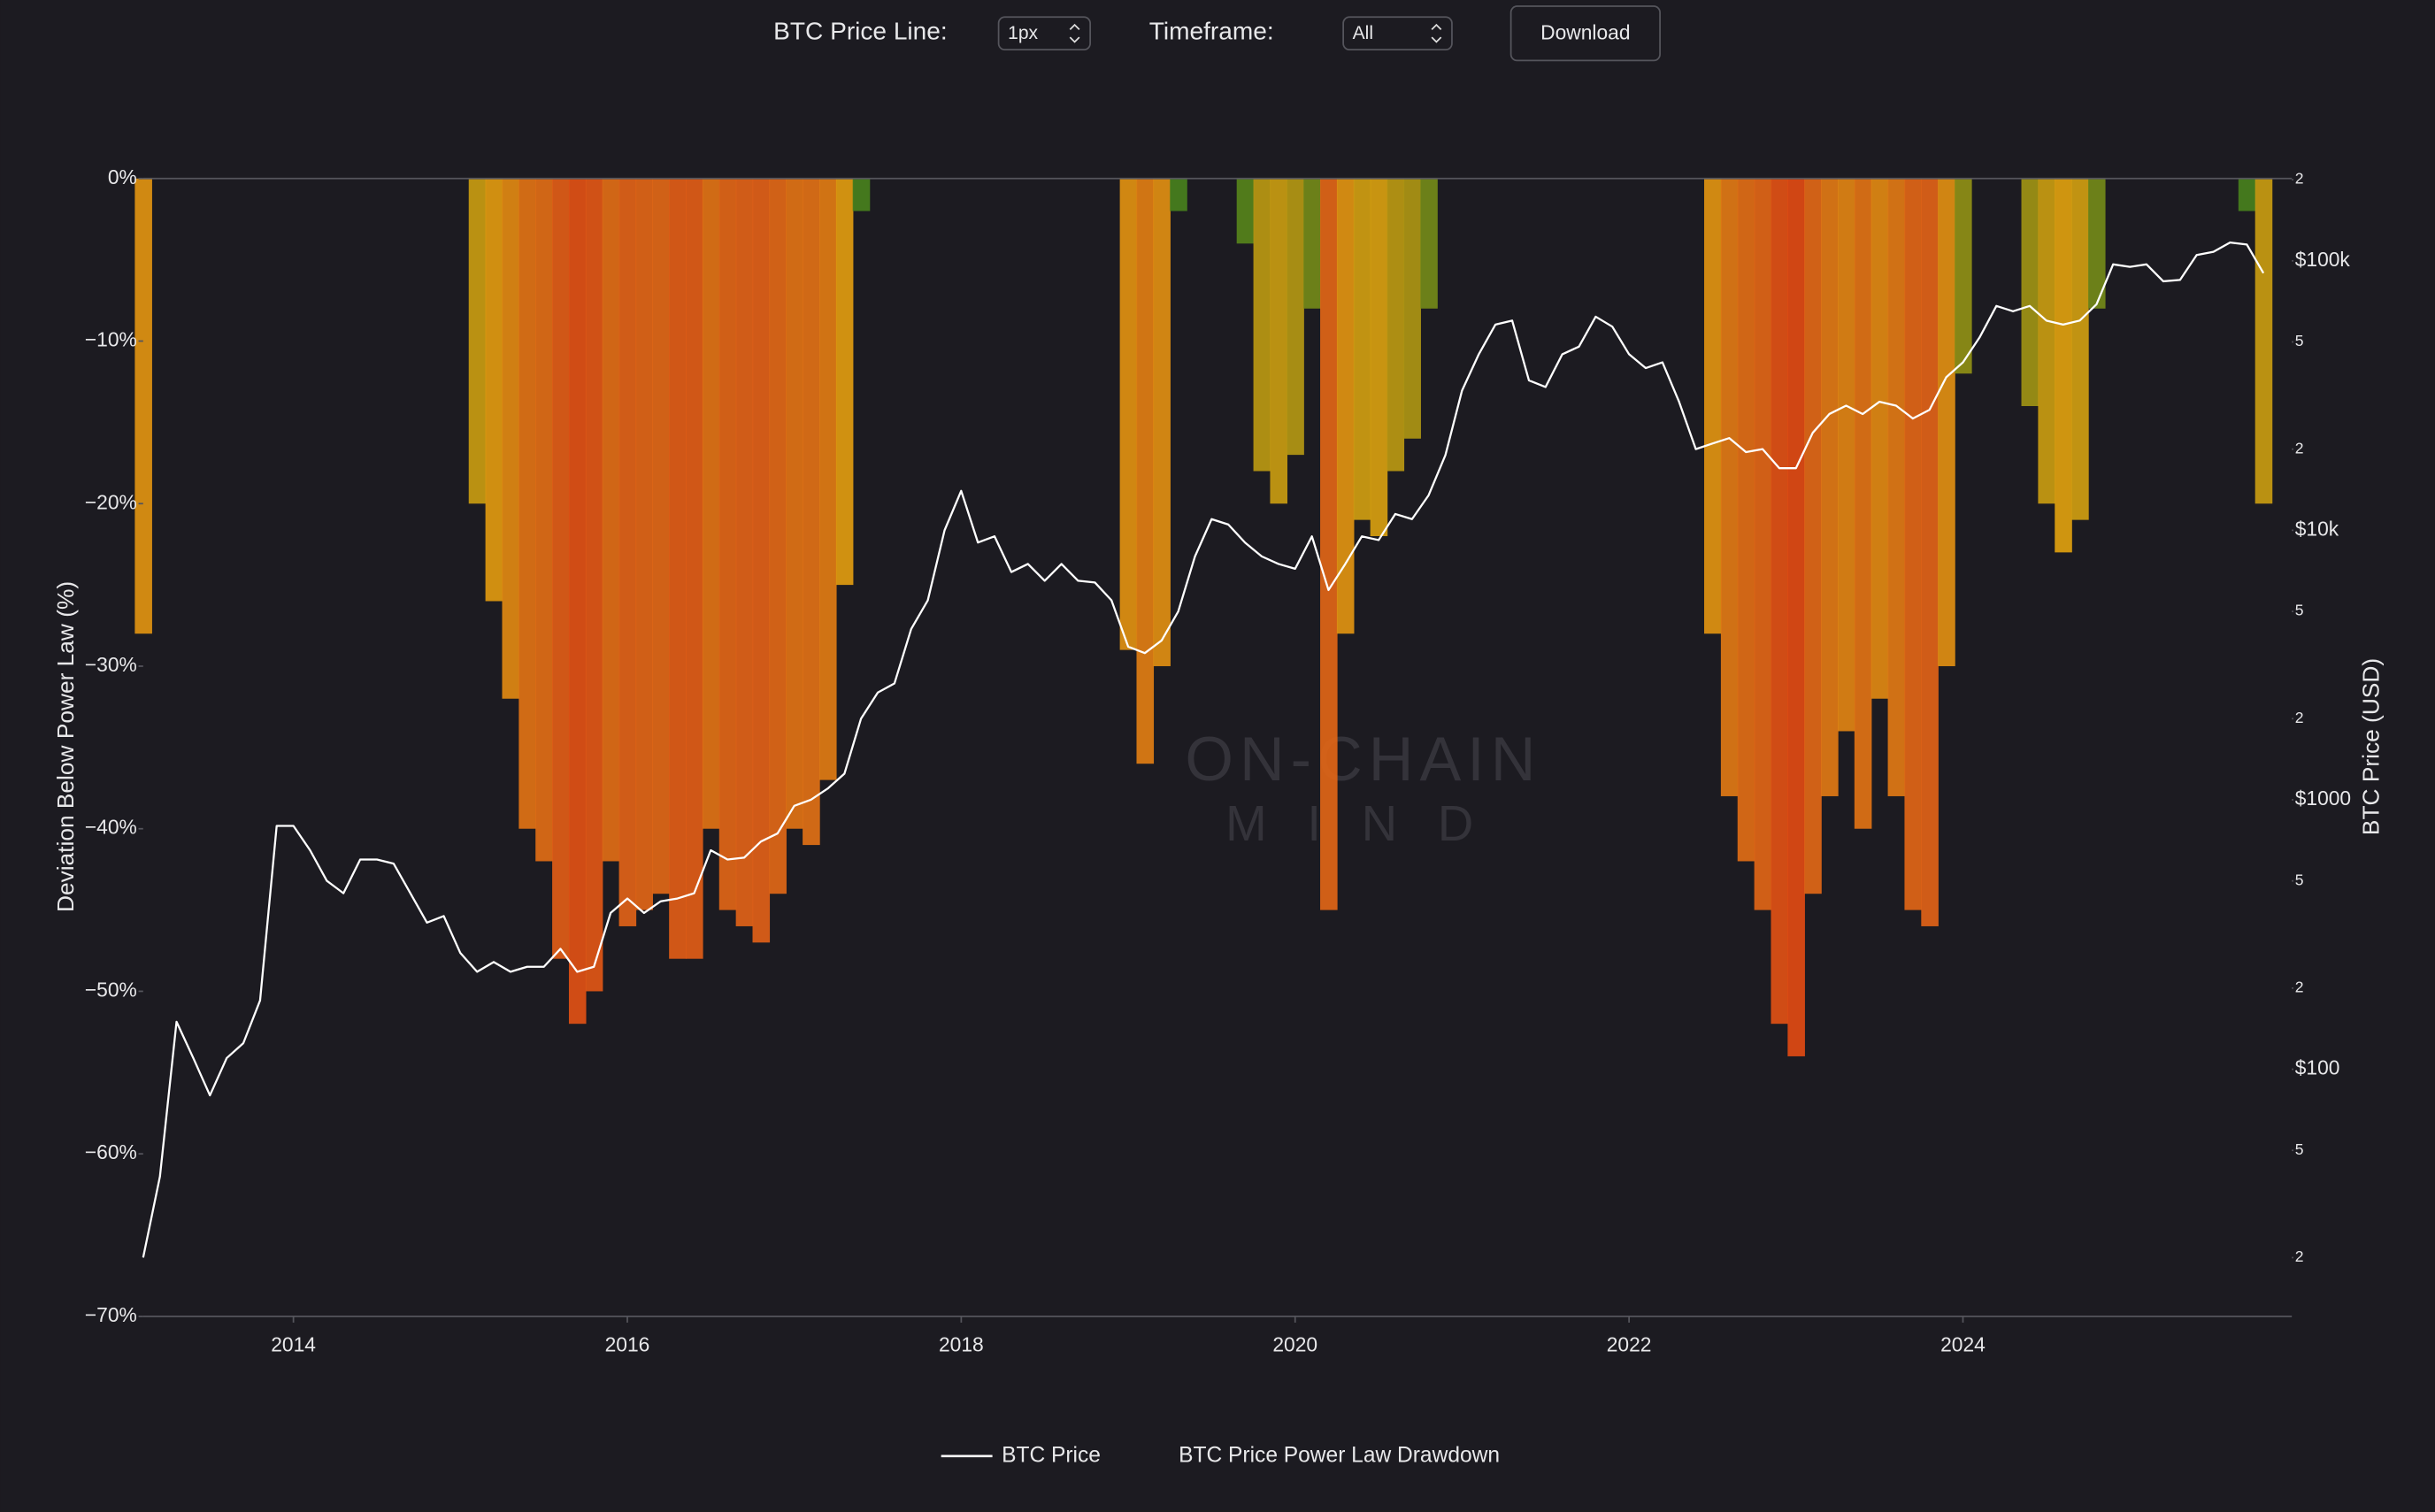 The width and height of the screenshot is (2435, 1512). What do you see at coordinates (1051, 1455) in the screenshot?
I see `legend-label: BTC Price` at bounding box center [1051, 1455].